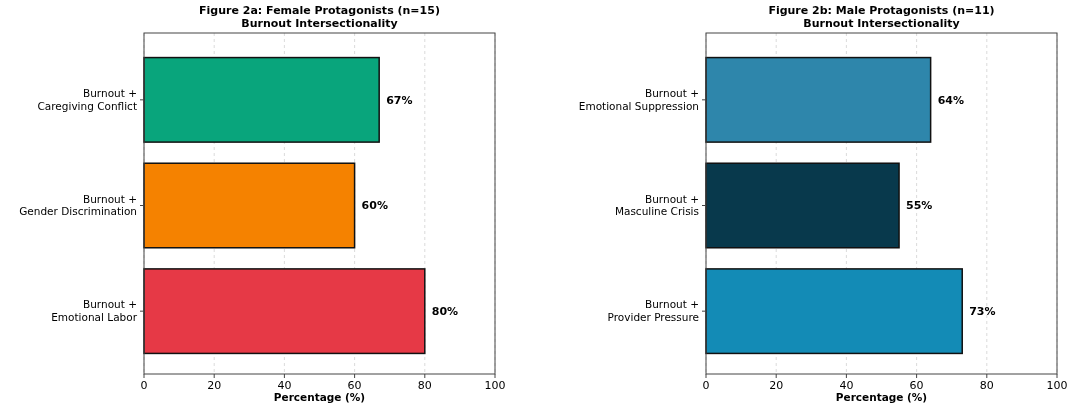 Image resolution: width=1070 pixels, height=410 pixels. What do you see at coordinates (78, 205) in the screenshot?
I see `y-tick-label: Burnout + Gender Discrimination` at bounding box center [78, 205].